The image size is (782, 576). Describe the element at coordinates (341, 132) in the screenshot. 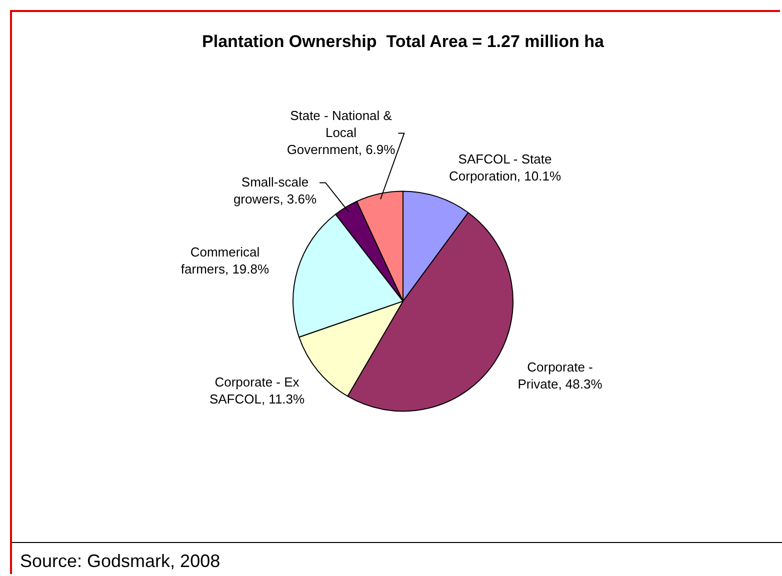

I see `slice-label: State - National & Local Government, 6.9%` at that location.